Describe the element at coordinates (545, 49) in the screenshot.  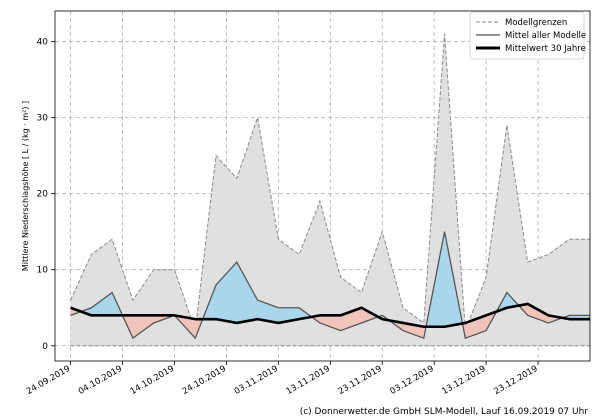
I see `legend-label-climate: Mittelwert 30 Jahre` at that location.